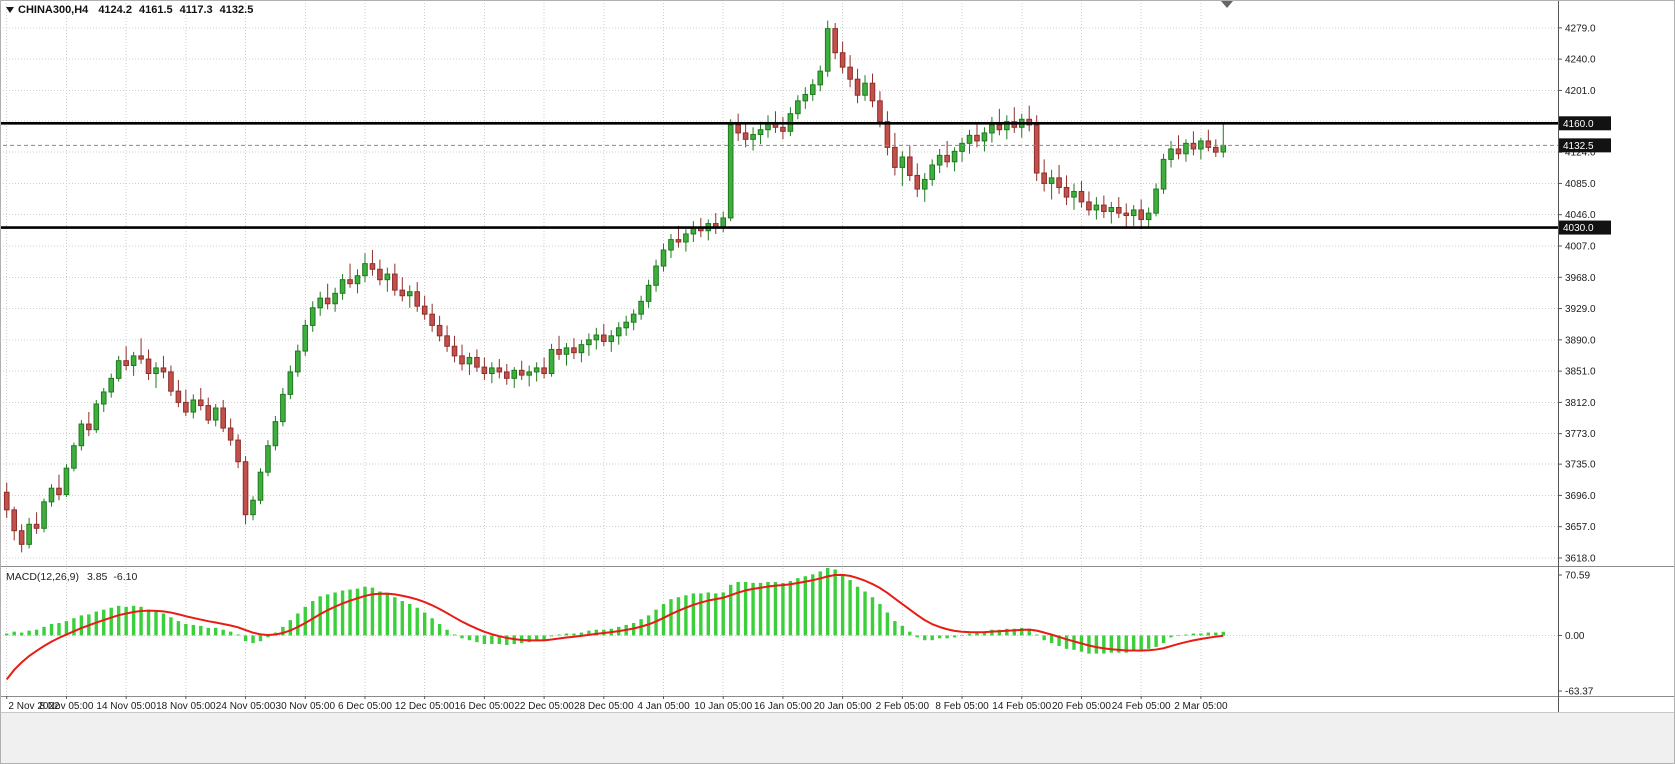 The height and width of the screenshot is (764, 1675). Describe the element at coordinates (53, 10) in the screenshot. I see `symbol-timeframe-label: CHINA300,H4` at that location.